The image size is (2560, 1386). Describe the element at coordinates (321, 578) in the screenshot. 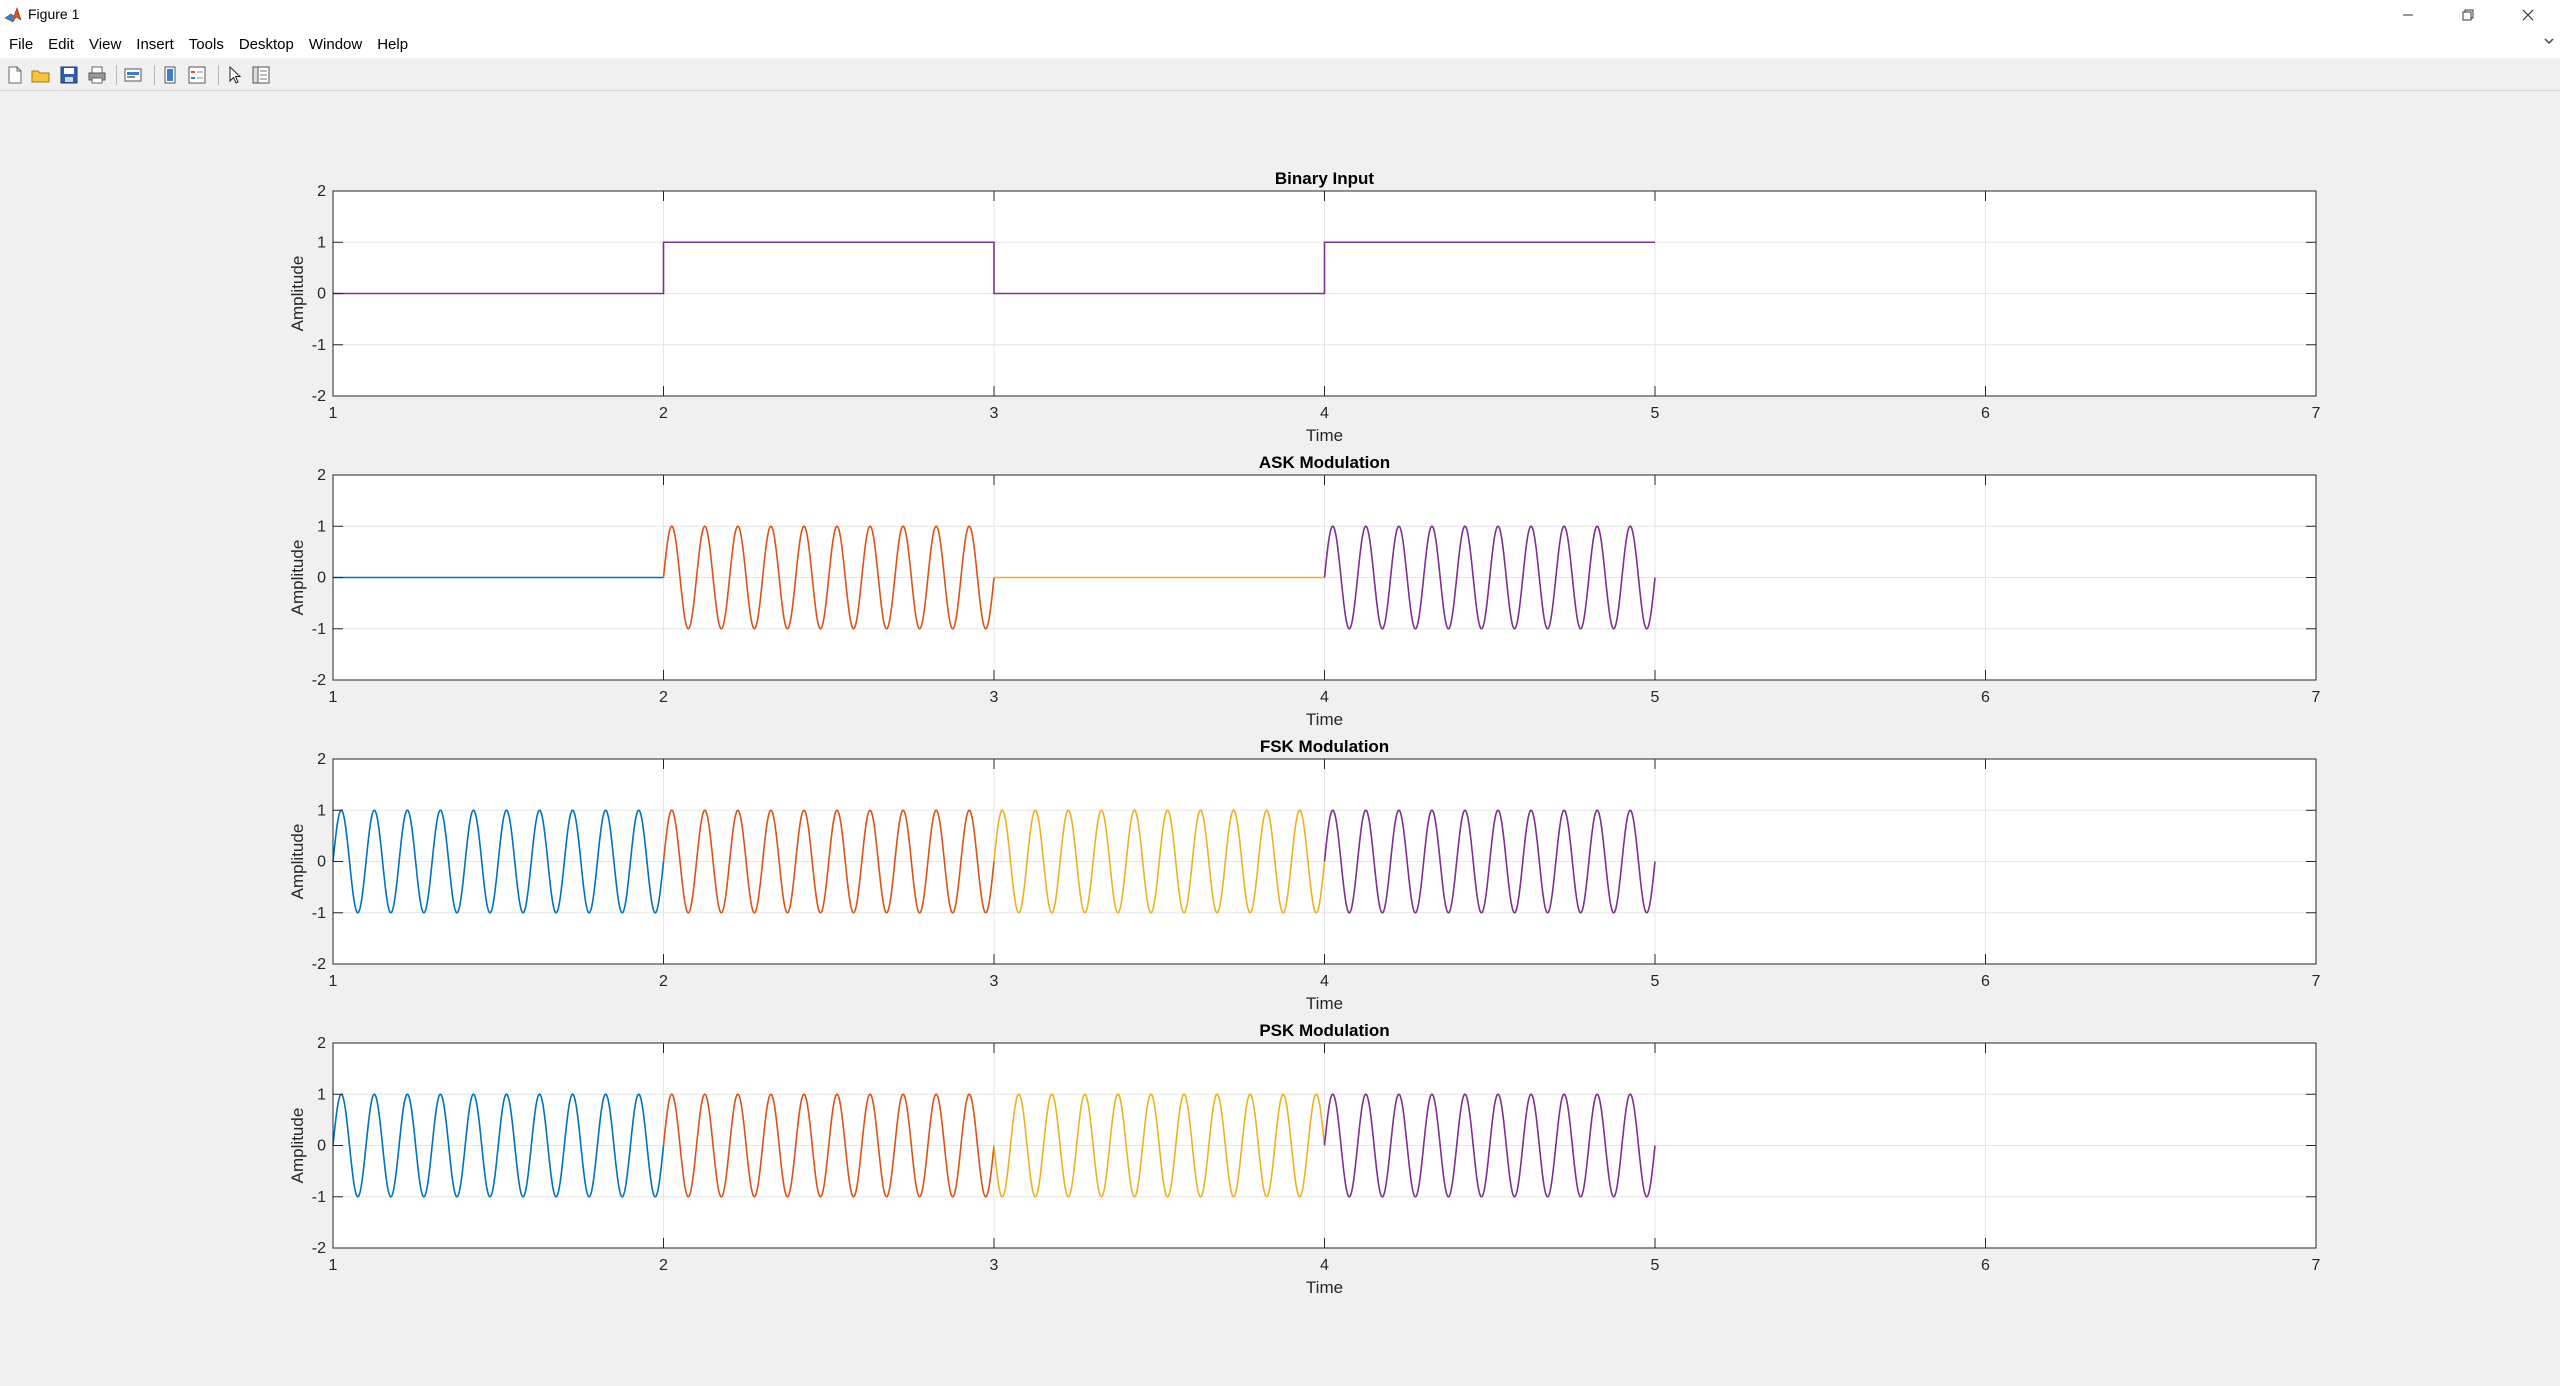

I see `subplot-2-y-tick-label: 0` at that location.